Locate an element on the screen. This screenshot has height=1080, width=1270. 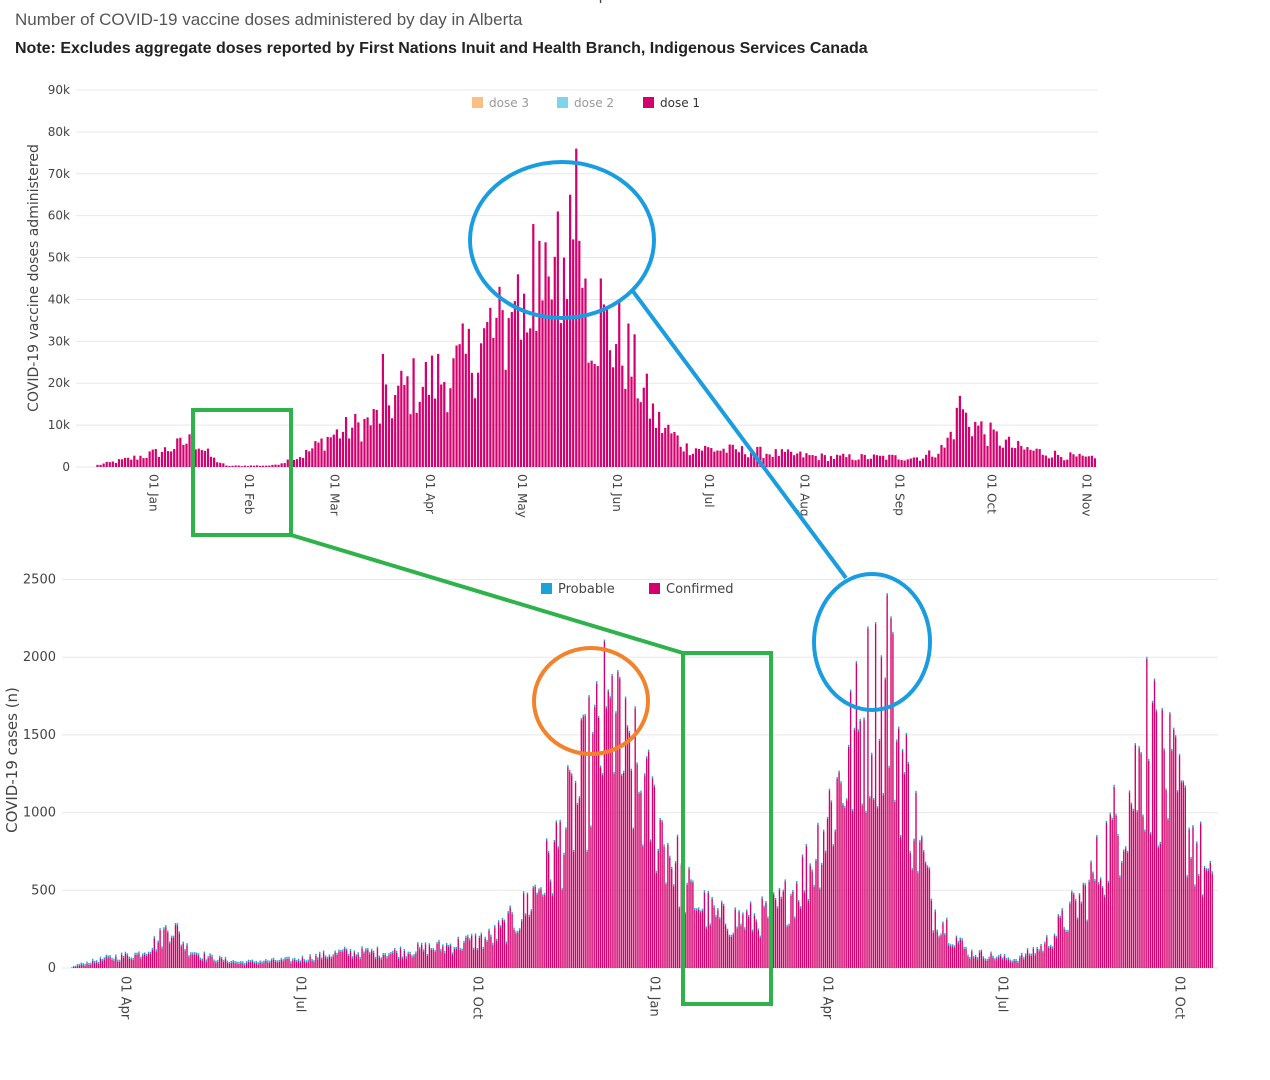
x-tick-label: 01 Apr is located at coordinates (430, 494).